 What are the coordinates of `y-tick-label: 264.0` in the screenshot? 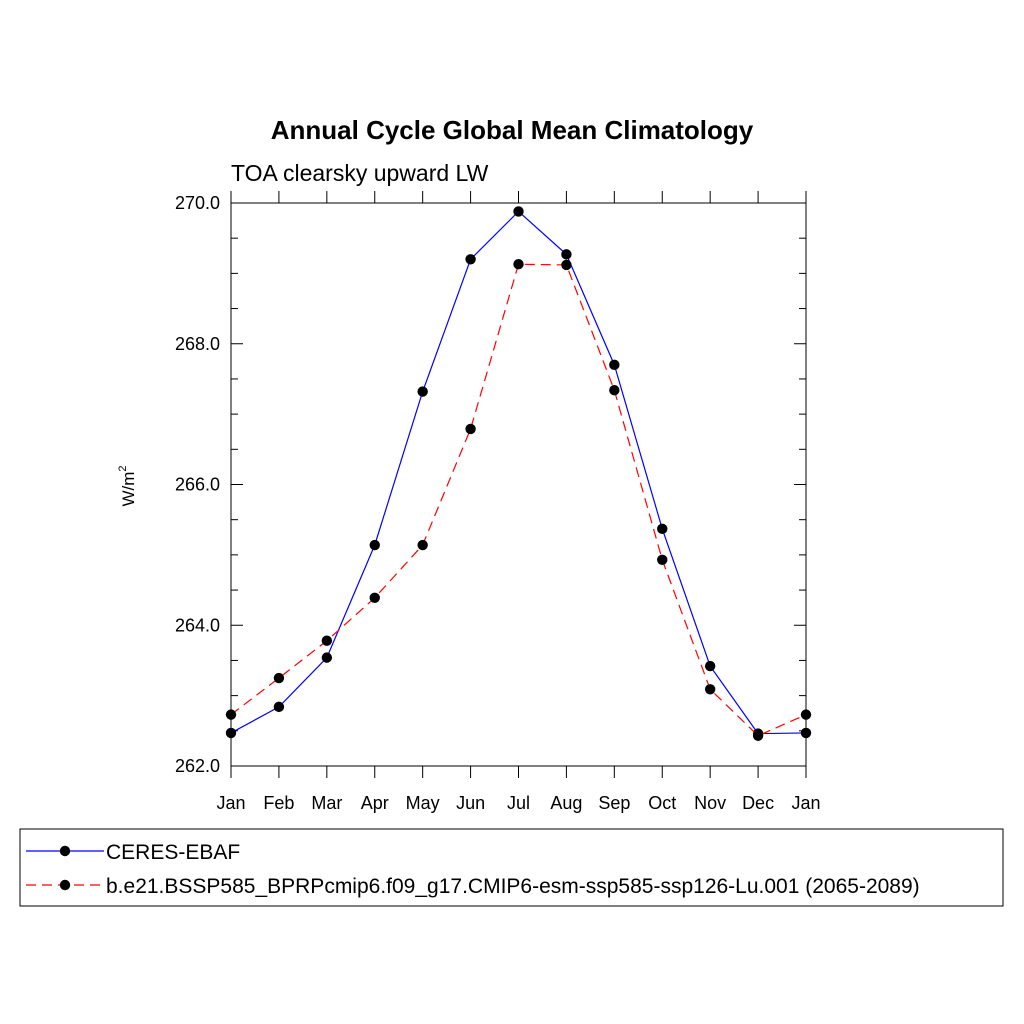 It's located at (197, 625).